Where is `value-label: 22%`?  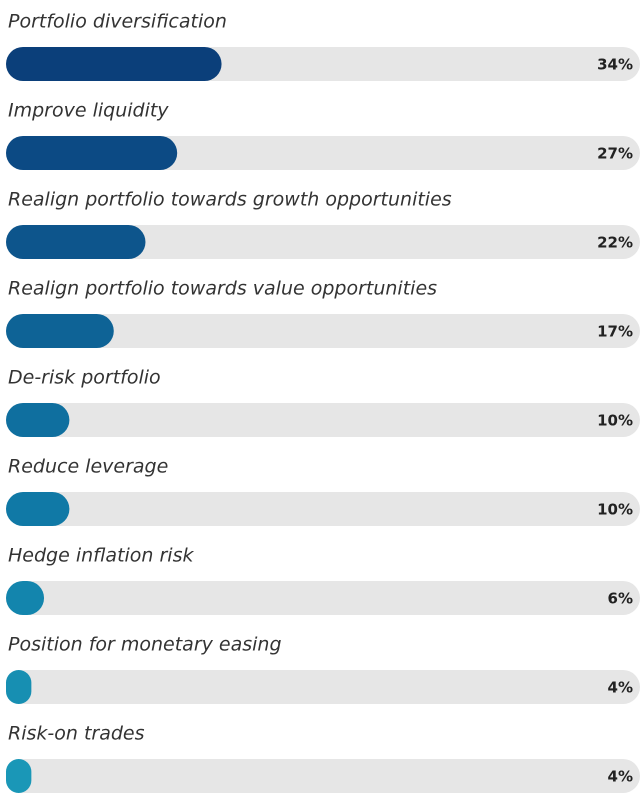
value-label: 22% is located at coordinates (615, 243).